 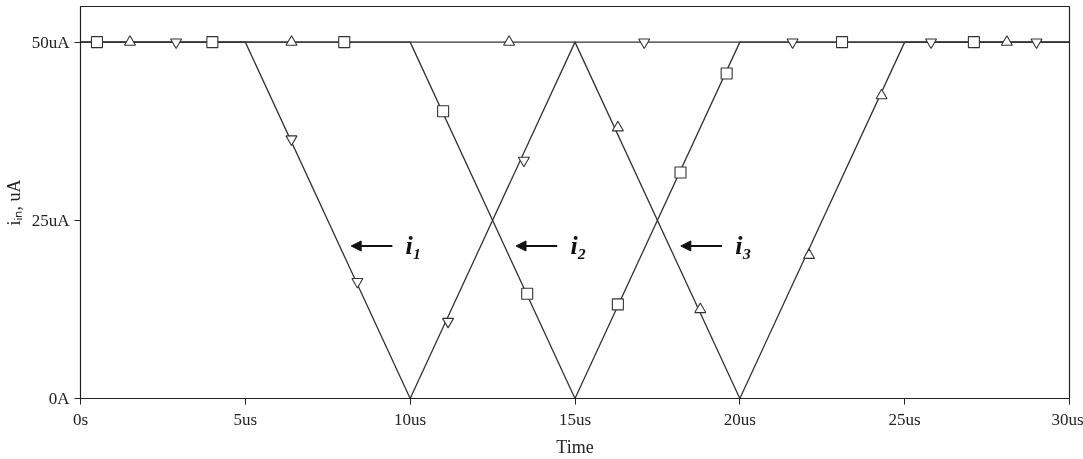 What do you see at coordinates (743, 246) in the screenshot?
I see `annotation: i₃` at bounding box center [743, 246].